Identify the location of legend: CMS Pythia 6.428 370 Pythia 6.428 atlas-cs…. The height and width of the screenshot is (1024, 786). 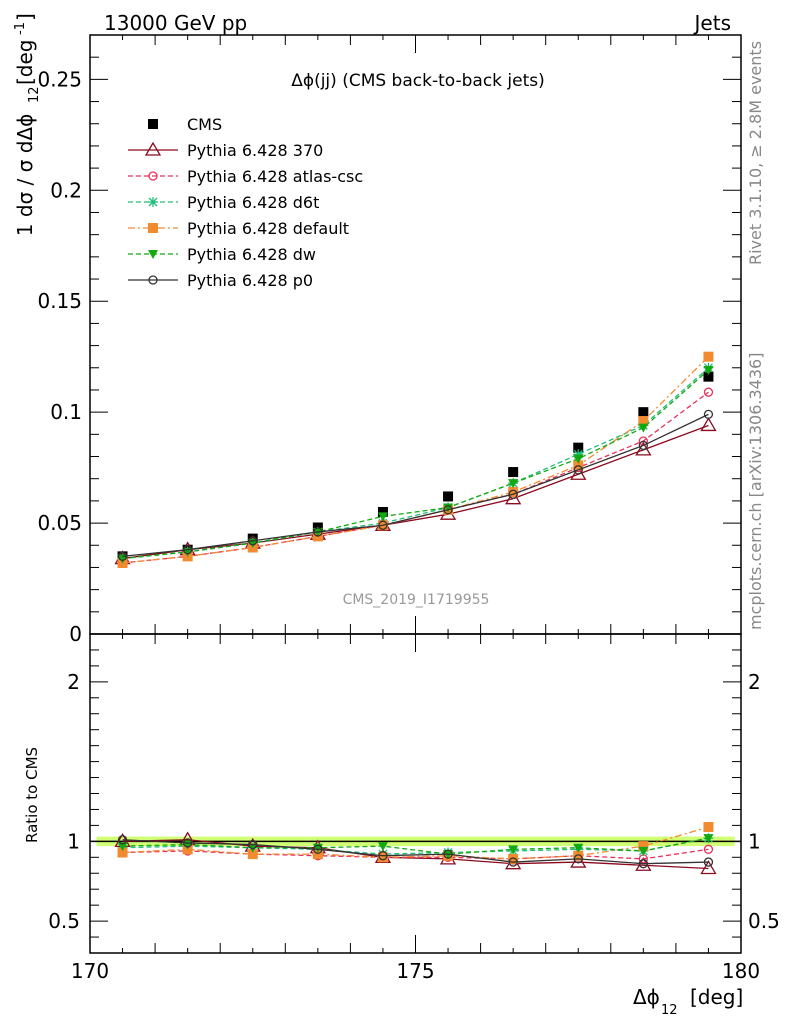
(245, 202).